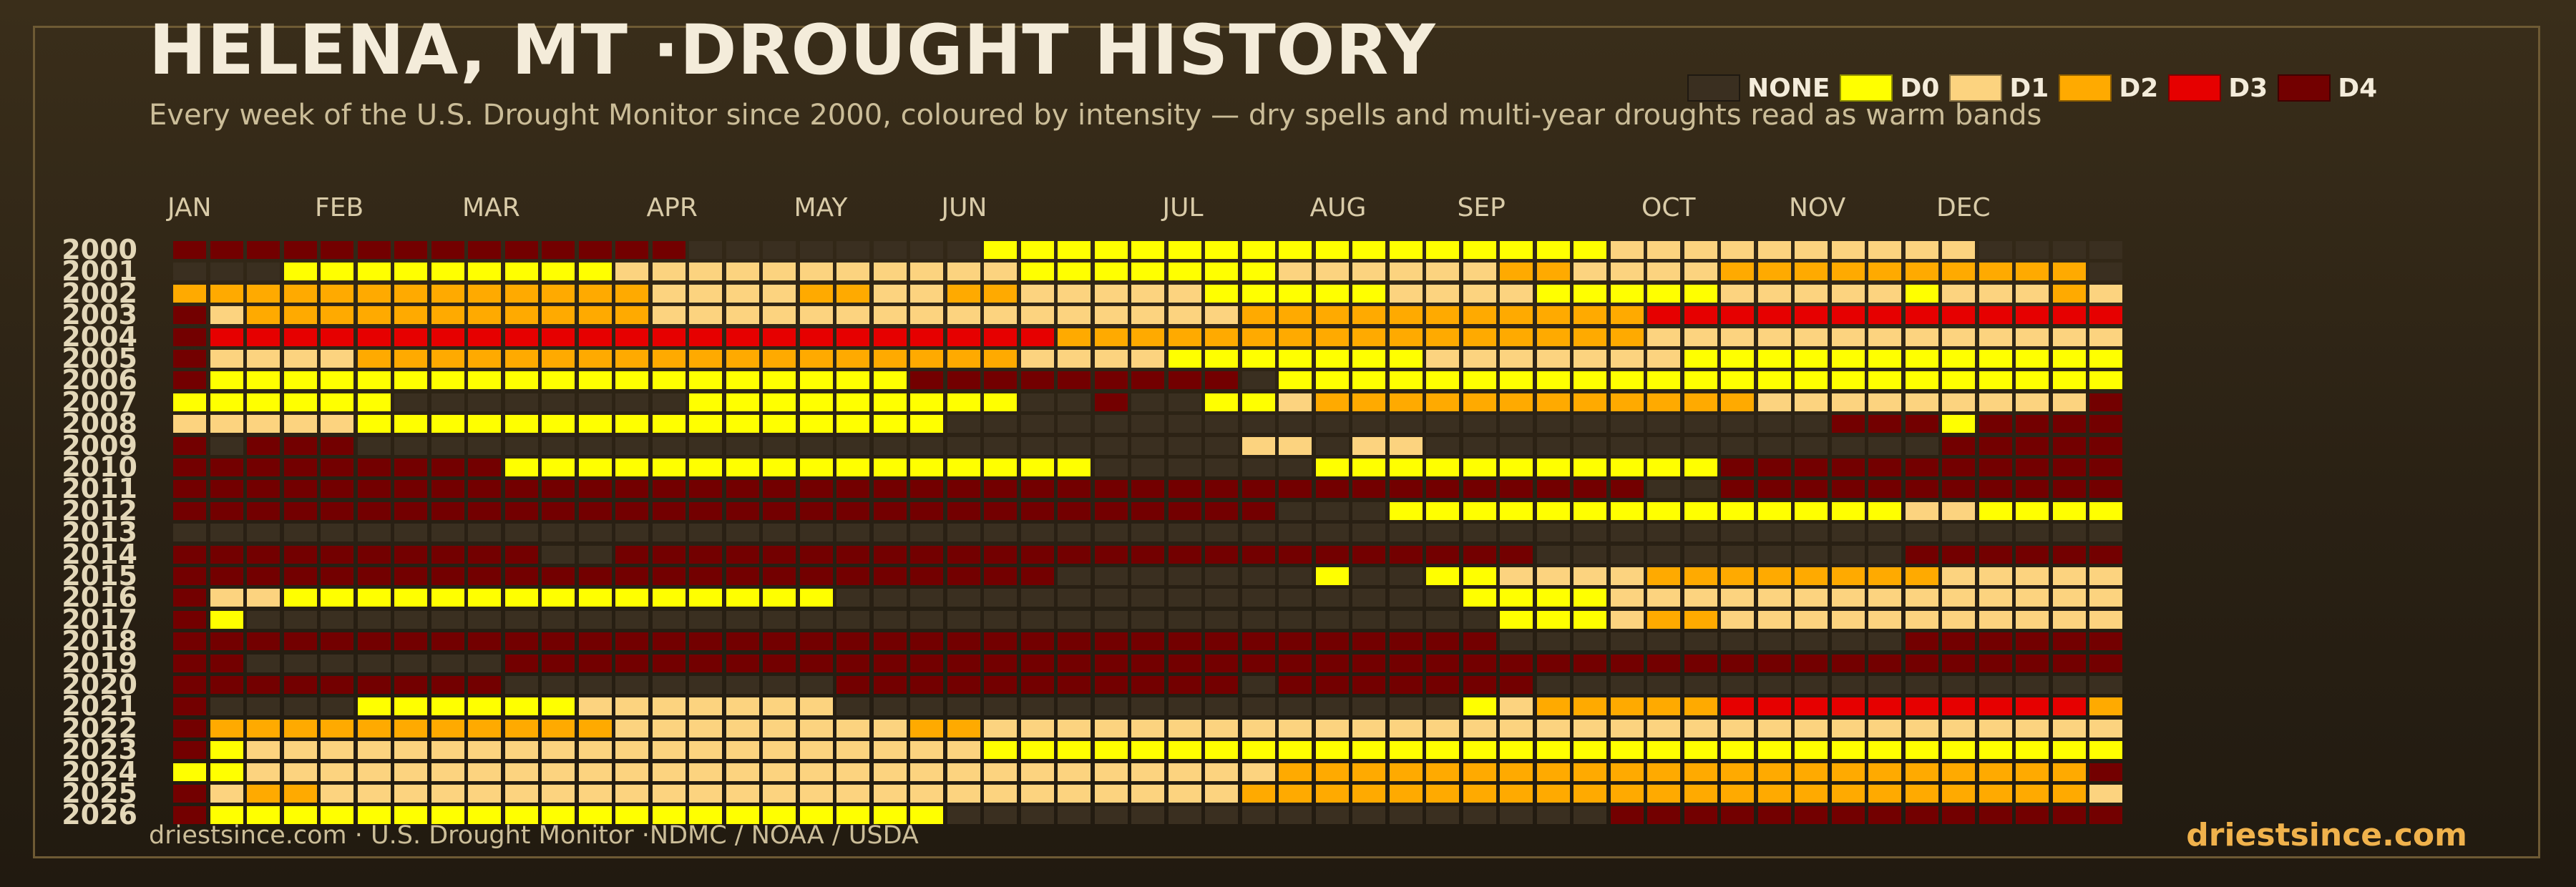  Describe the element at coordinates (100, 641) in the screenshot. I see `year-label: 2018` at that location.